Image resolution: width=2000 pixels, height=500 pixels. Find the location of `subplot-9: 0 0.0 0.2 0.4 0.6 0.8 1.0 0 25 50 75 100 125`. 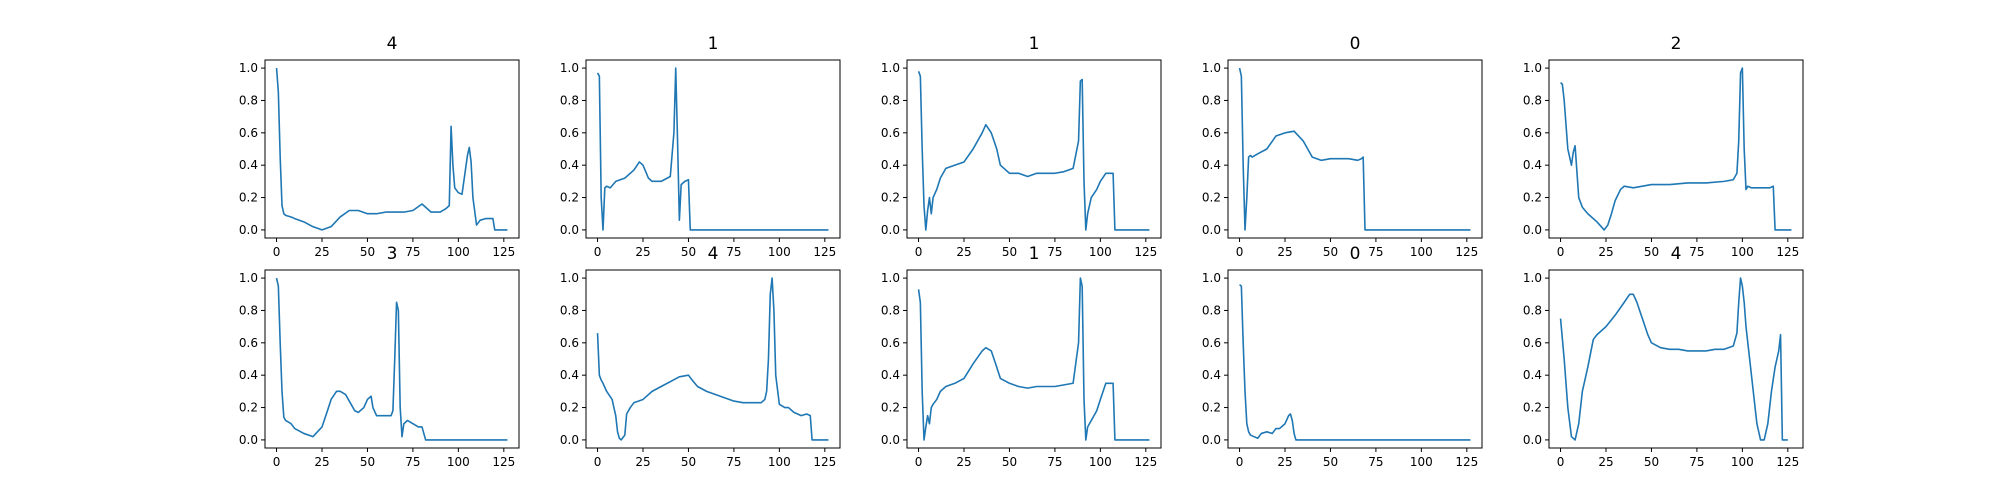

subplot-9: 0 0.0 0.2 0.4 0.6 0.8 1.0 0 25 50 75 100 125 is located at coordinates (1336, 362).